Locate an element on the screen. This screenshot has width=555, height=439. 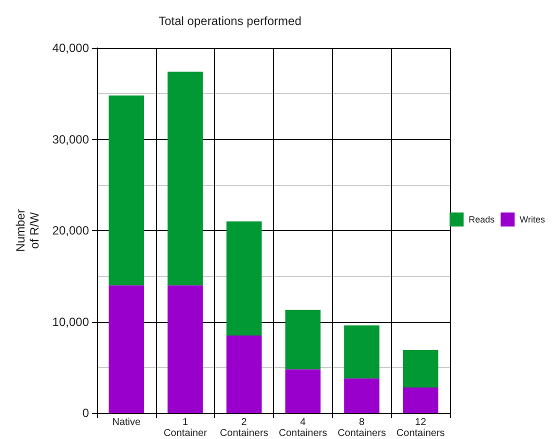
x-tick-label: 12 Containers is located at coordinates (420, 428).